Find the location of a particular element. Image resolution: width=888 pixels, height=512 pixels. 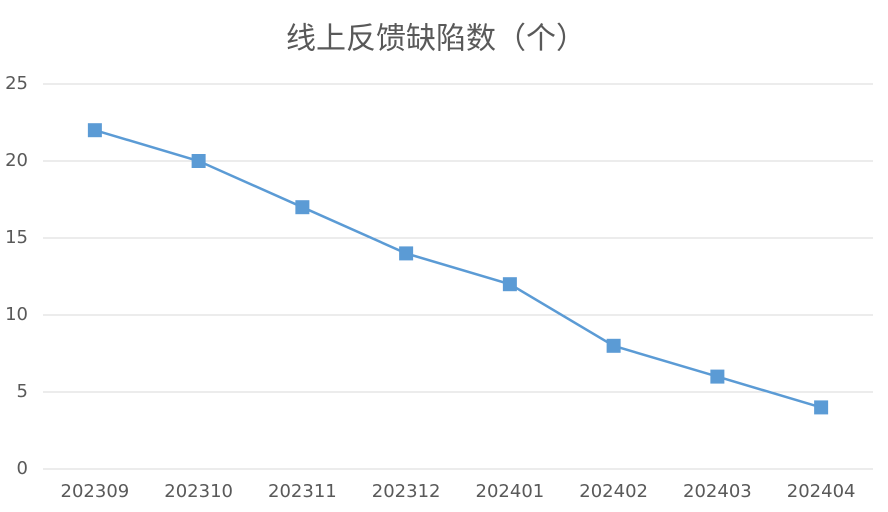

x-tick-label: 202312 is located at coordinates (406, 491).